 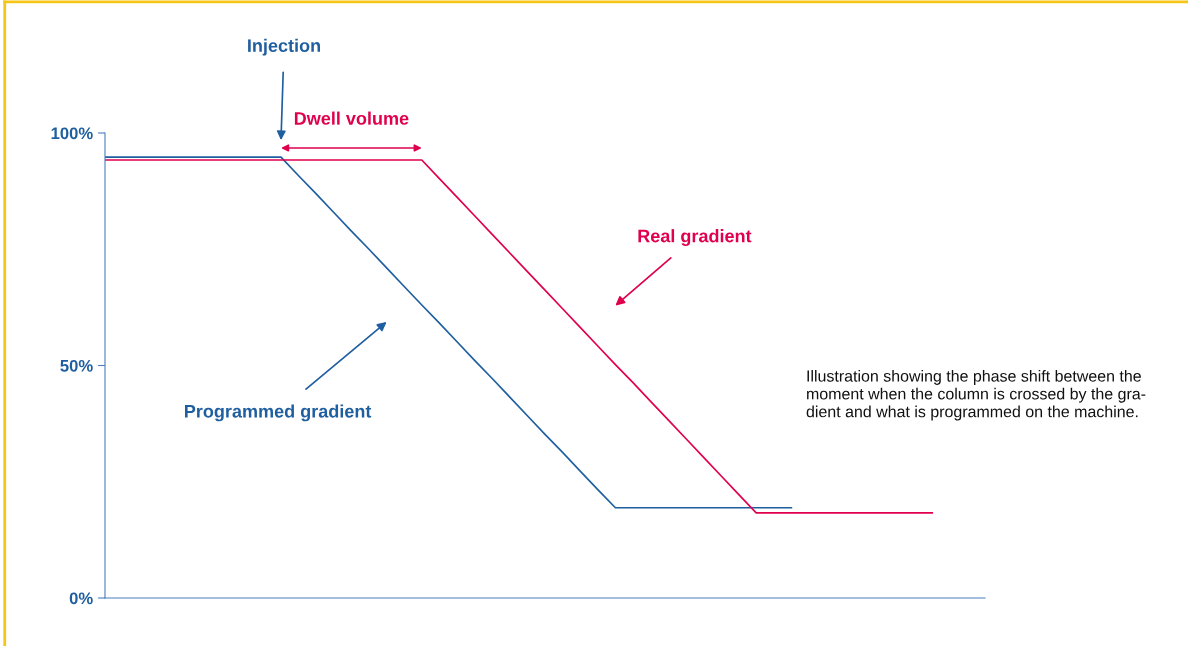 I want to click on text: Programmed gradient, so click(x=278, y=413).